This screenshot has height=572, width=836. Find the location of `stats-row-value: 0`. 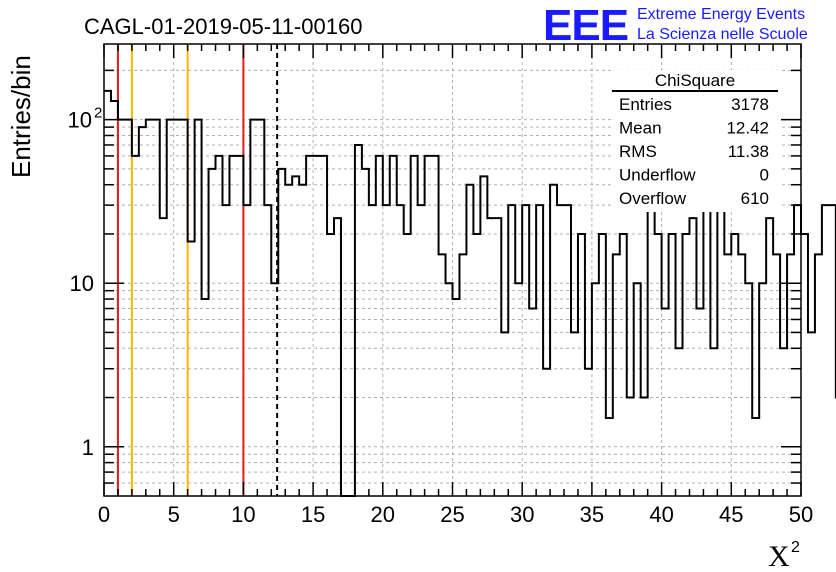

stats-row-value: 0 is located at coordinates (764, 175).